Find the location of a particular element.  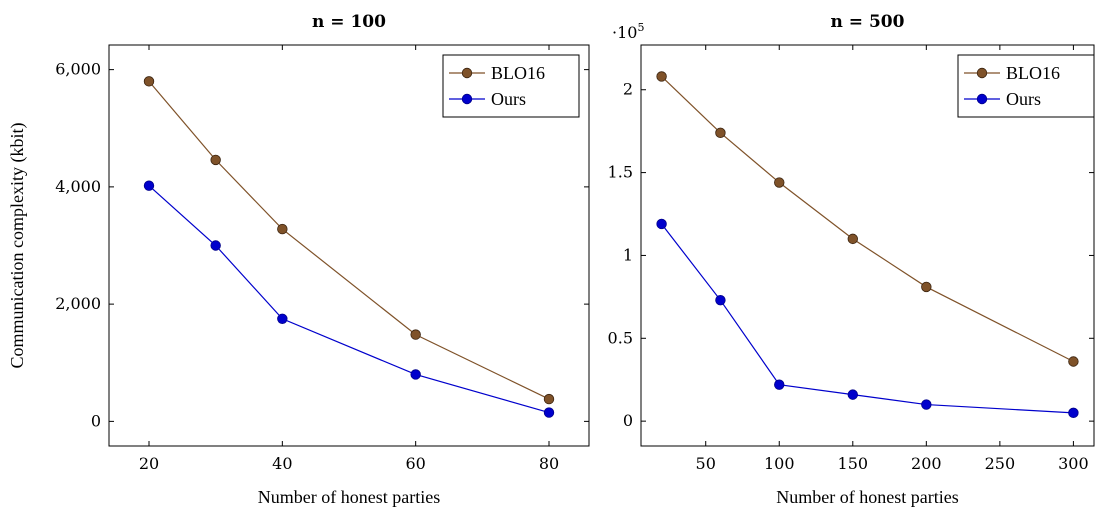

x-tick-label: 250 is located at coordinates (1000, 463).